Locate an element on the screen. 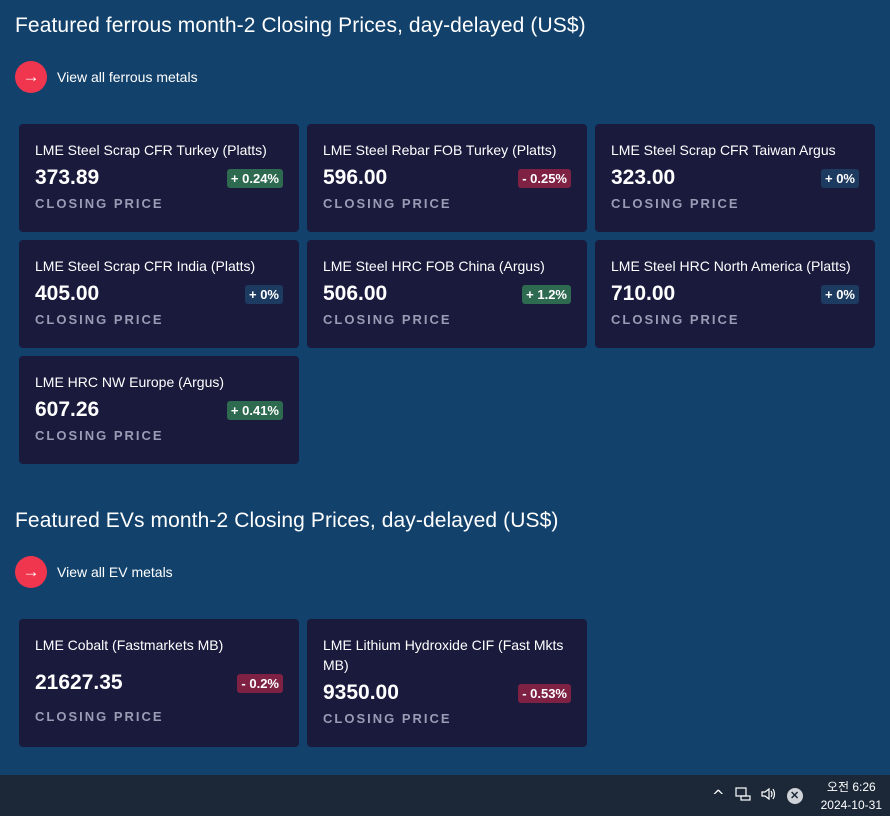 This screenshot has width=890, height=816. network-icon is located at coordinates (743, 795).